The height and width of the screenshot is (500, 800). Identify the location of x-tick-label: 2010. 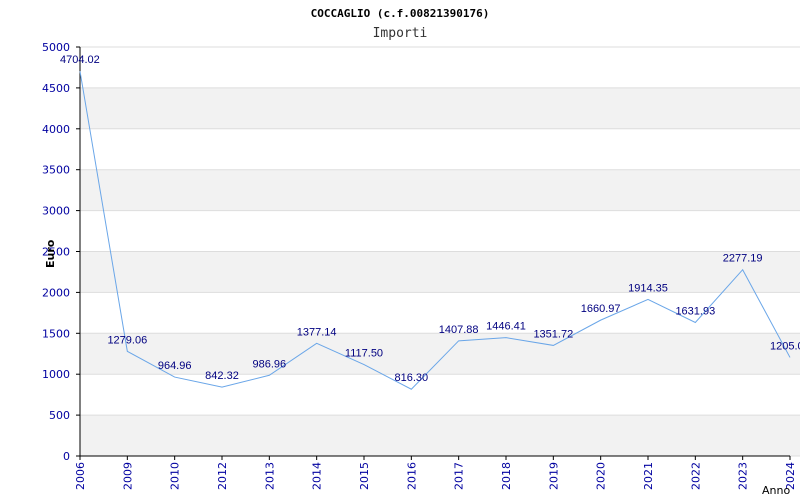
(175, 476).